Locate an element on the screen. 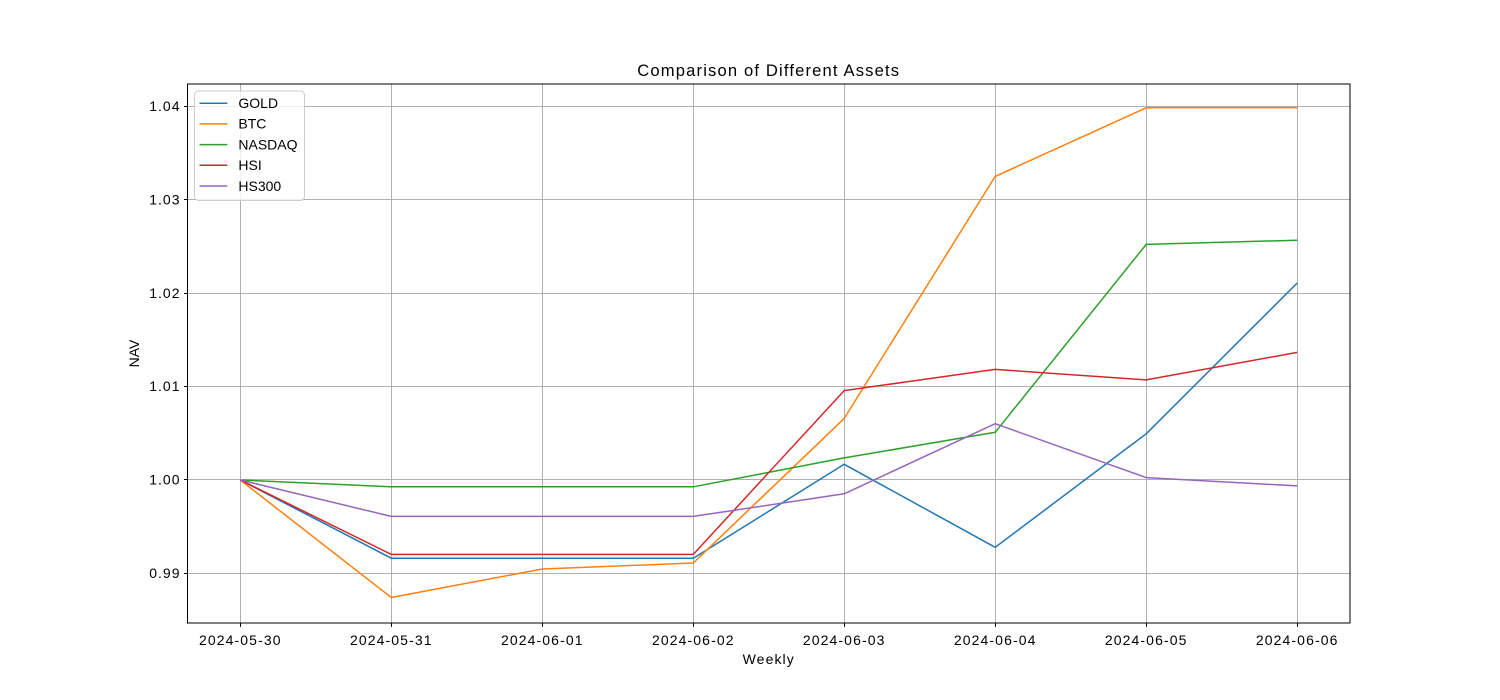 The height and width of the screenshot is (700, 1500). svg-text: NAV is located at coordinates (134, 353).